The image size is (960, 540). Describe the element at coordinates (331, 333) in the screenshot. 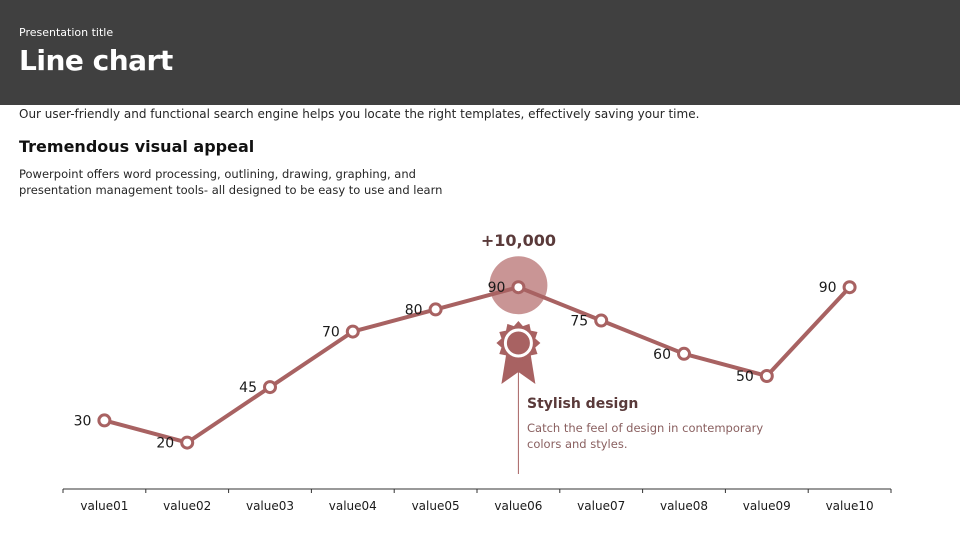

I see `data-label: 70` at that location.